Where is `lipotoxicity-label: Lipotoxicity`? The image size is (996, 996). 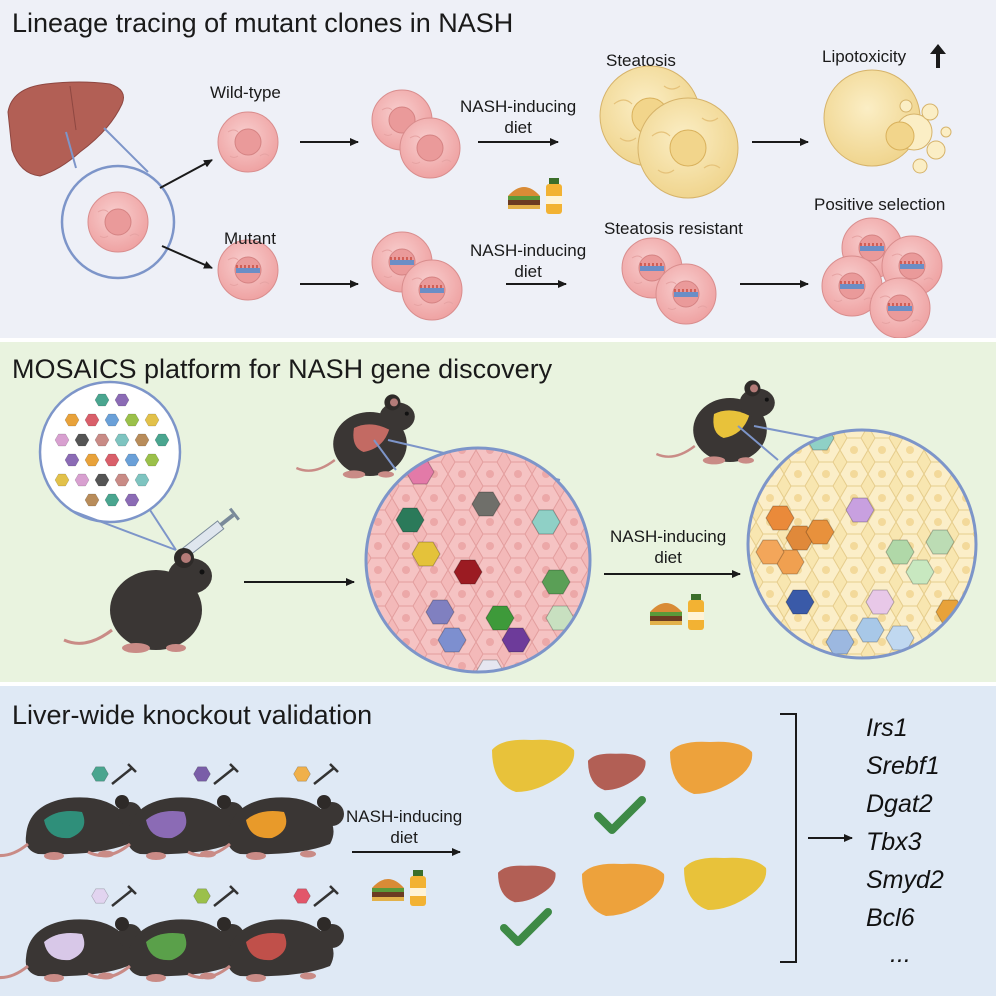 lipotoxicity-label: Lipotoxicity is located at coordinates (864, 56).